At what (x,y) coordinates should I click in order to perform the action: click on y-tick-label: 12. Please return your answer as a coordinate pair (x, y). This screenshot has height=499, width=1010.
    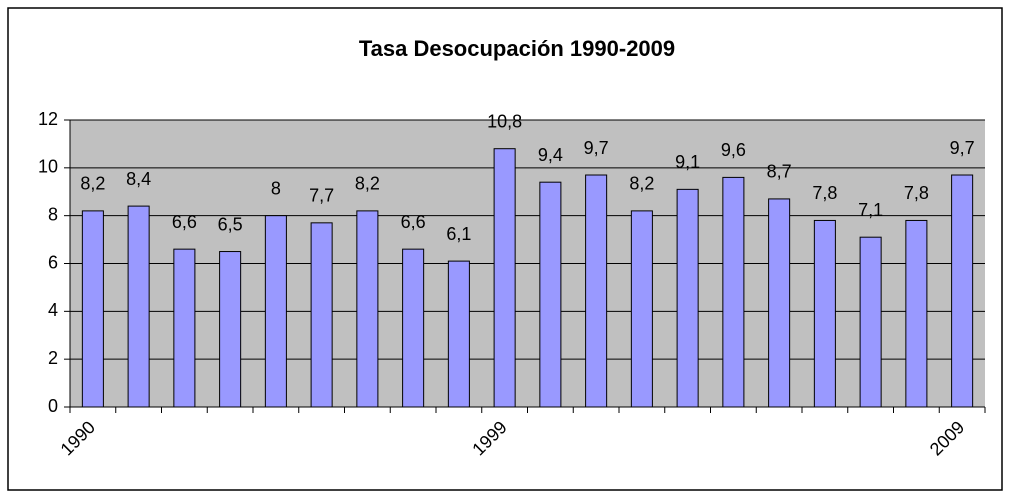
    Looking at the image, I should click on (48, 119).